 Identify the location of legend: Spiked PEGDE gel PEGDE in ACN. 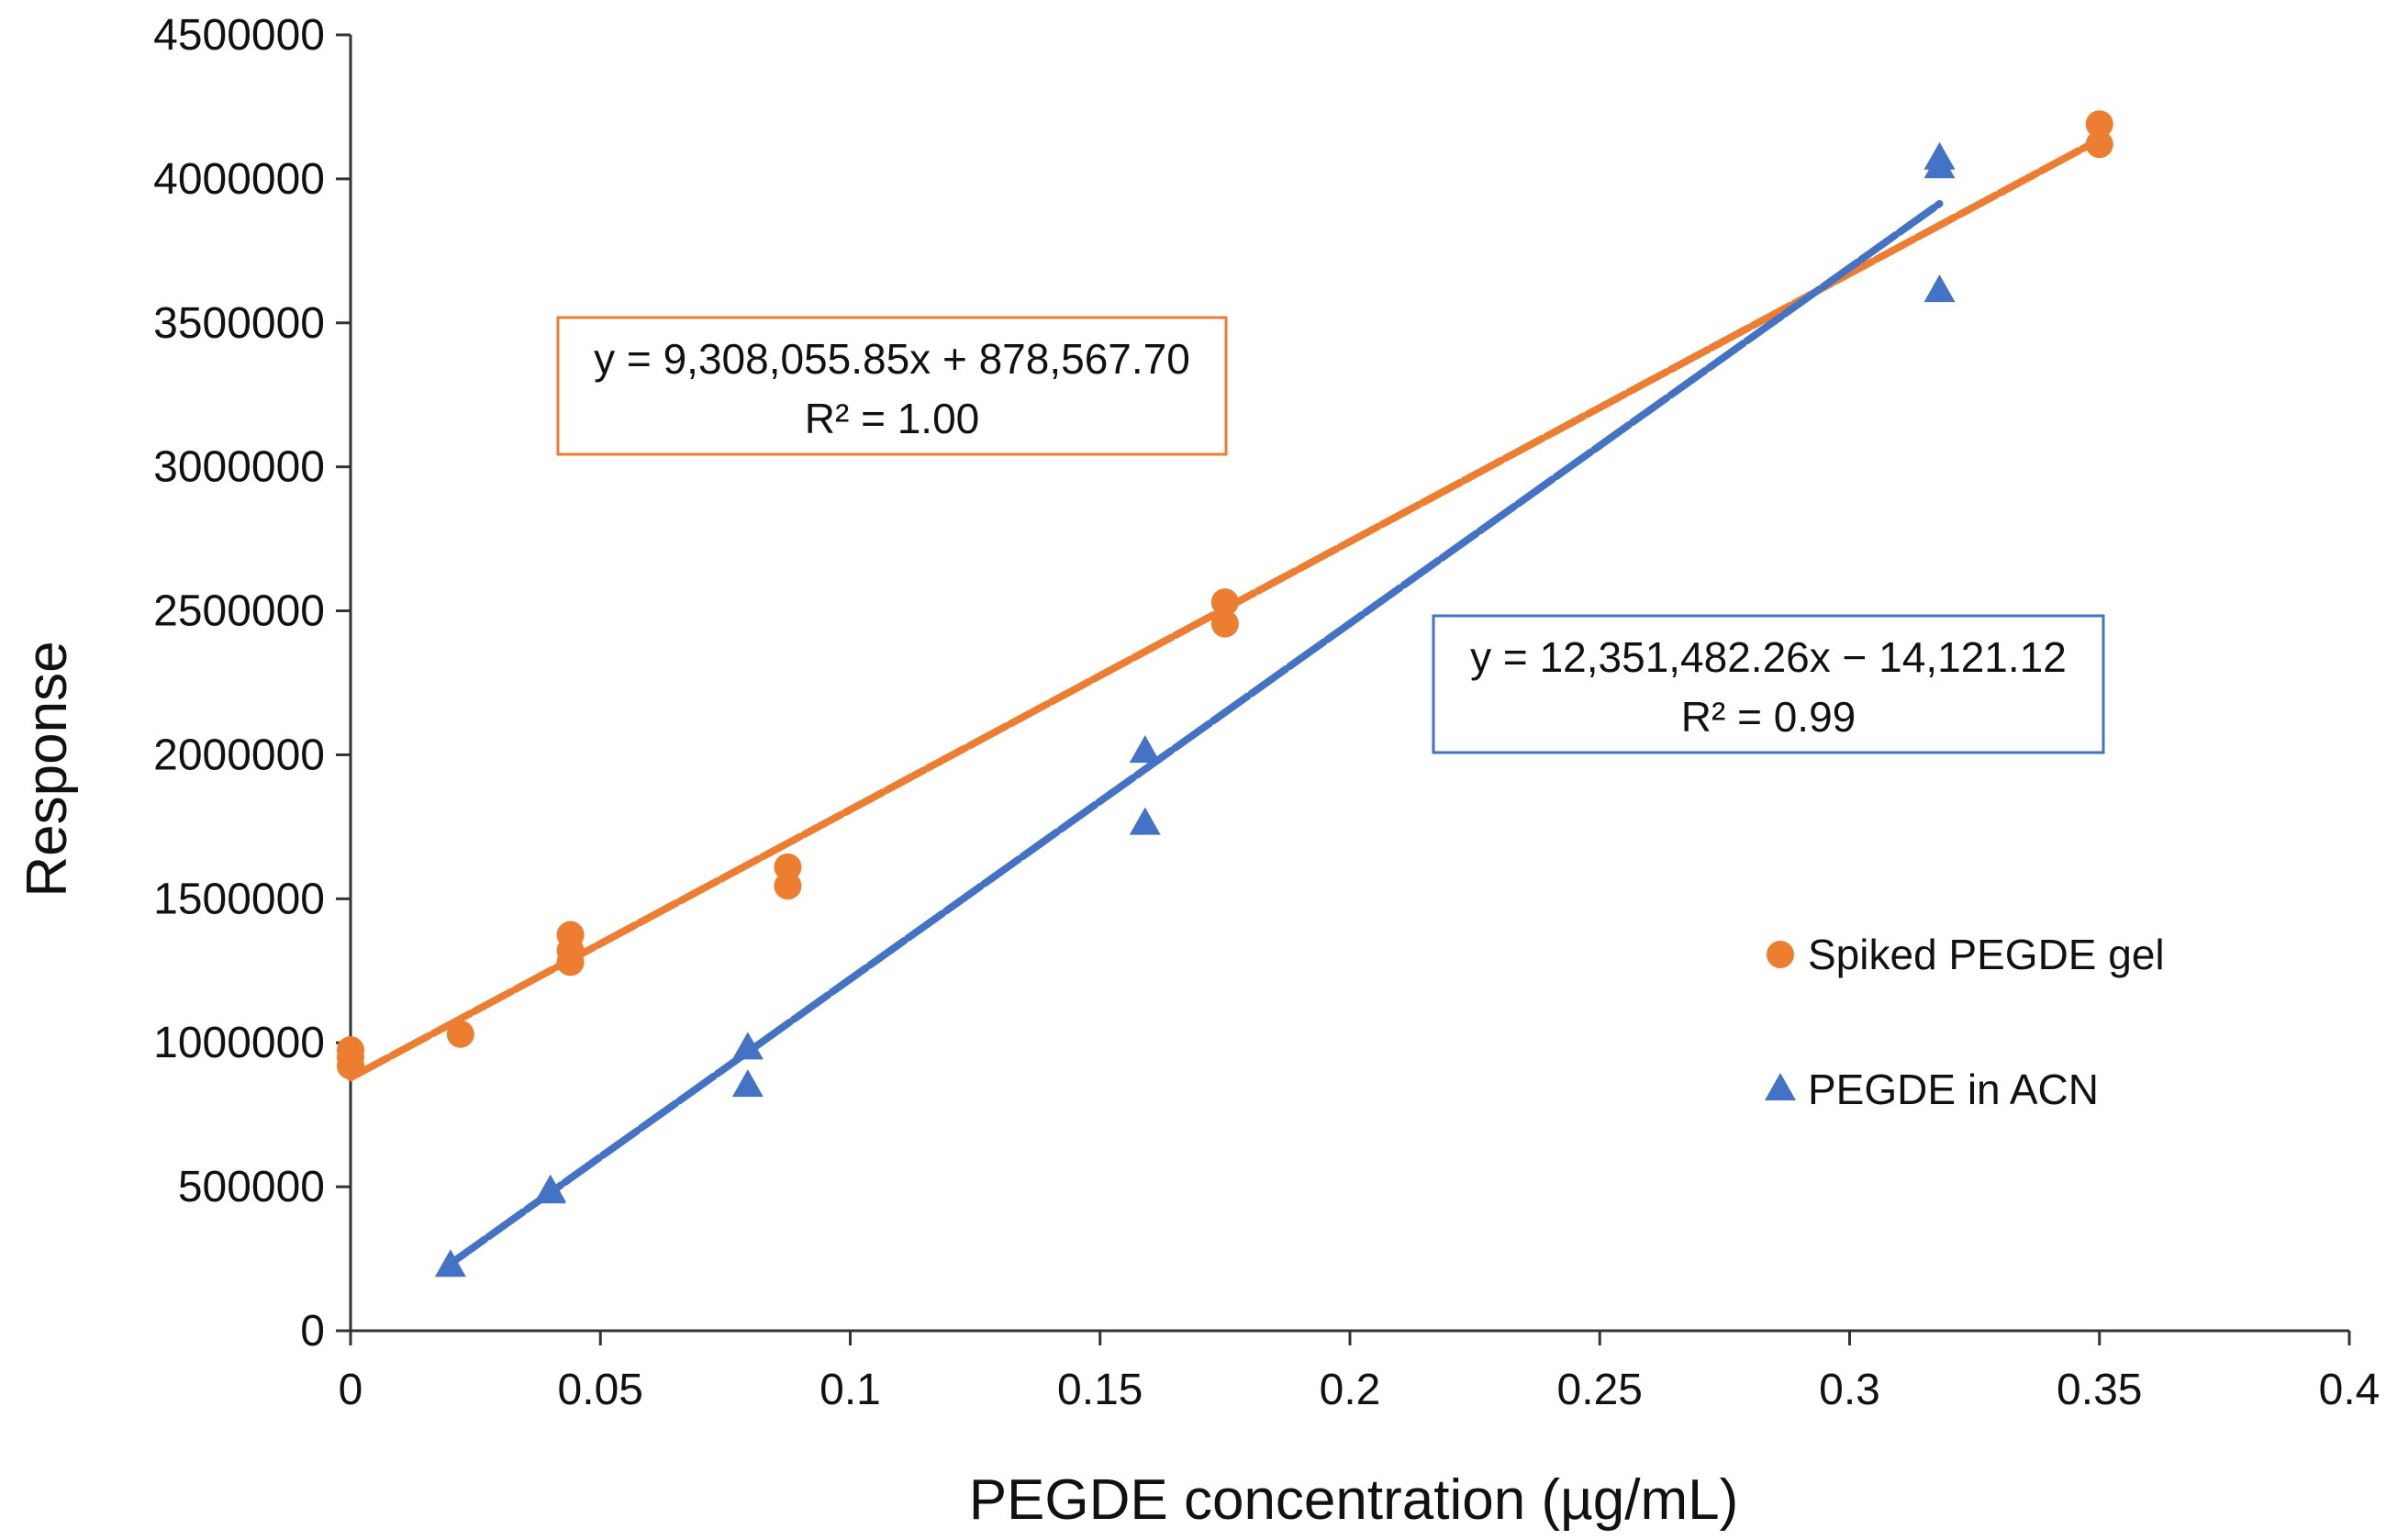
(1965, 1022).